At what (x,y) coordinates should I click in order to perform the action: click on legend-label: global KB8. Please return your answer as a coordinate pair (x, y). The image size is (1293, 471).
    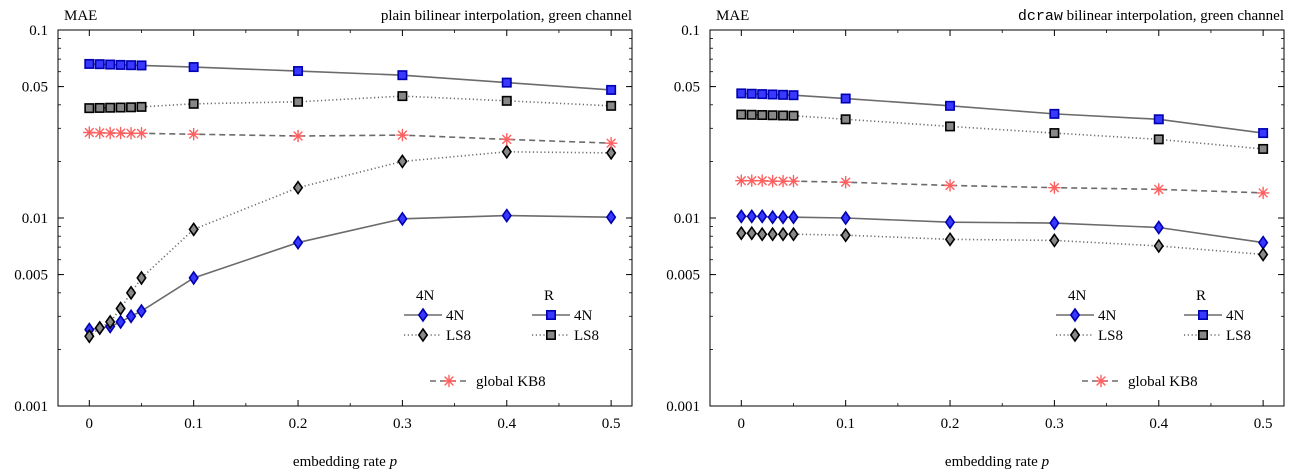
    Looking at the image, I should click on (1163, 382).